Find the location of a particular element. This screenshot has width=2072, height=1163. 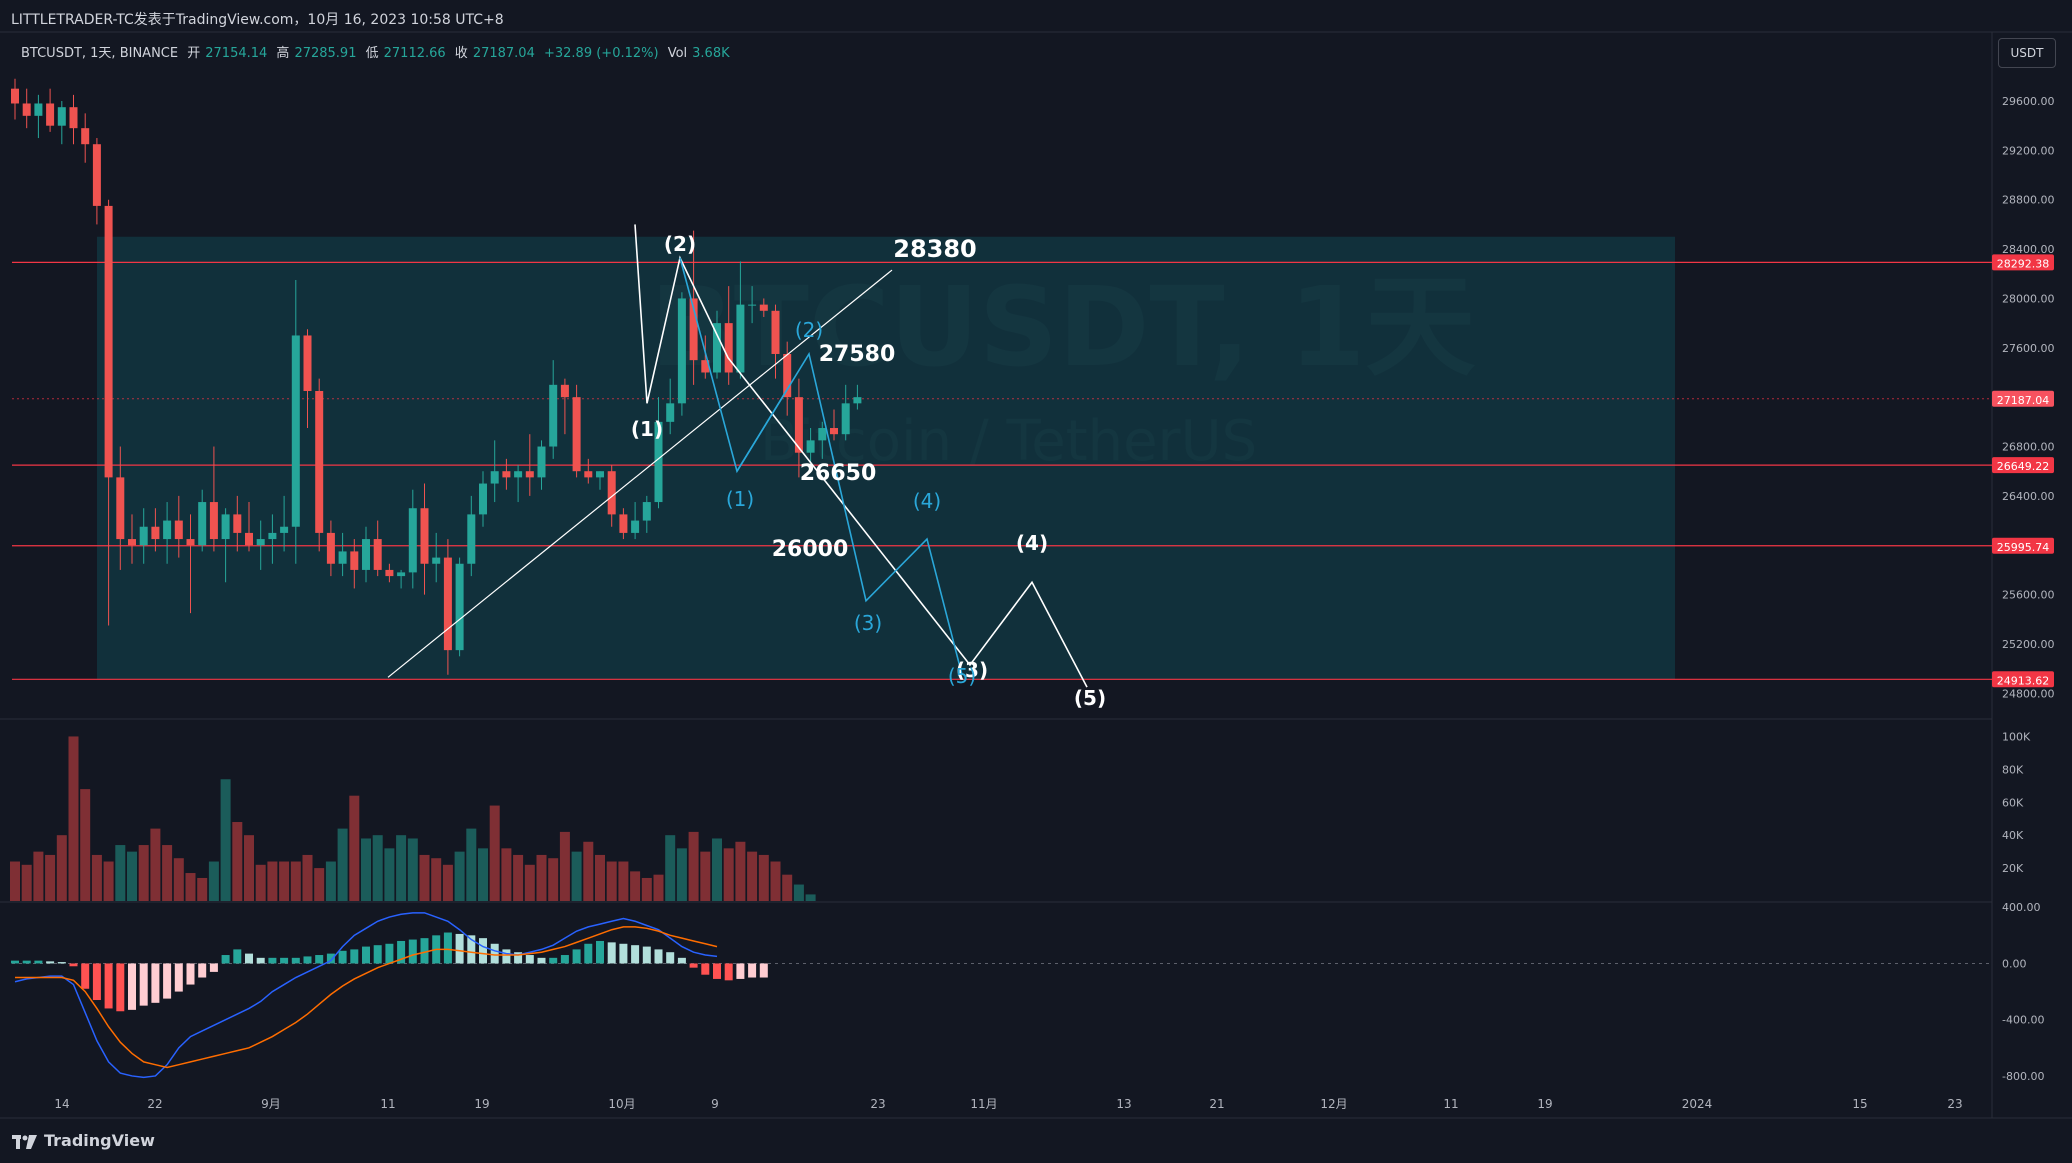

change-value: +32.89 (+0.12%) is located at coordinates (601, 53).